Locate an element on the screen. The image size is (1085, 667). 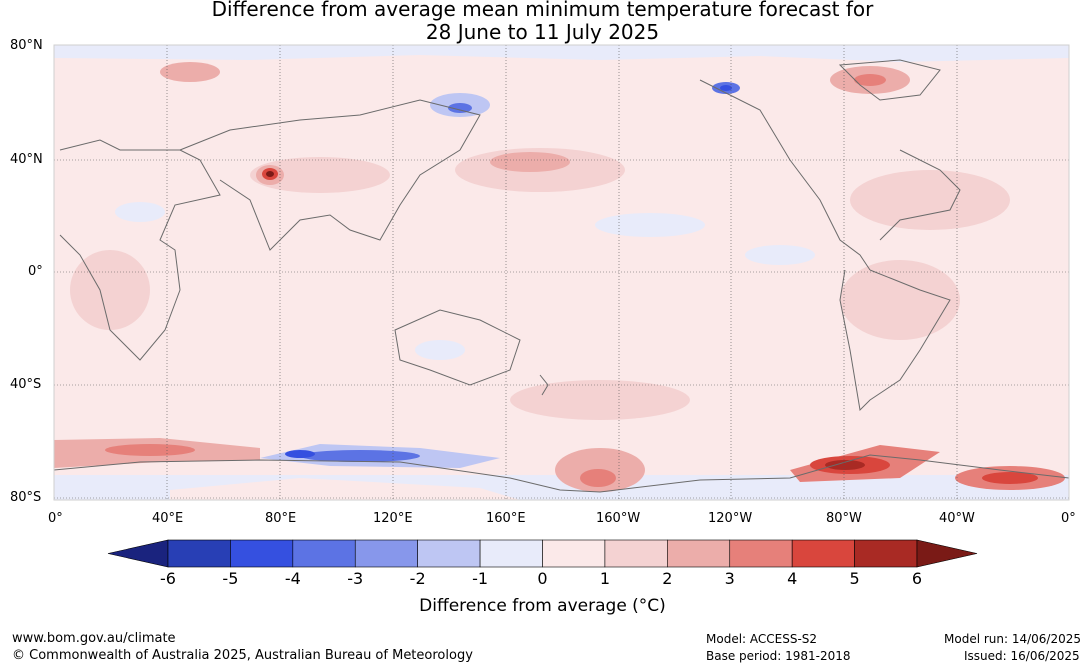
africa-coast is located at coordinates (140, 250).